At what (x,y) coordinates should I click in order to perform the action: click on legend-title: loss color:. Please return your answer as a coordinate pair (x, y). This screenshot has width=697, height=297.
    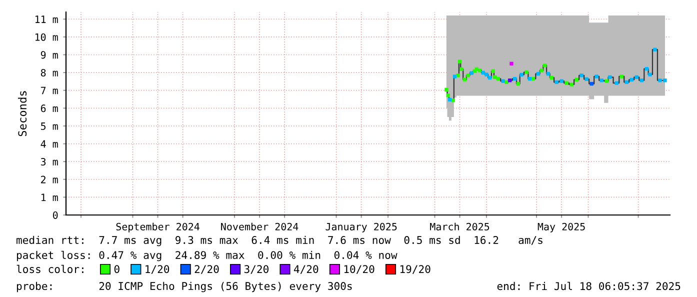
    Looking at the image, I should click on (50, 269).